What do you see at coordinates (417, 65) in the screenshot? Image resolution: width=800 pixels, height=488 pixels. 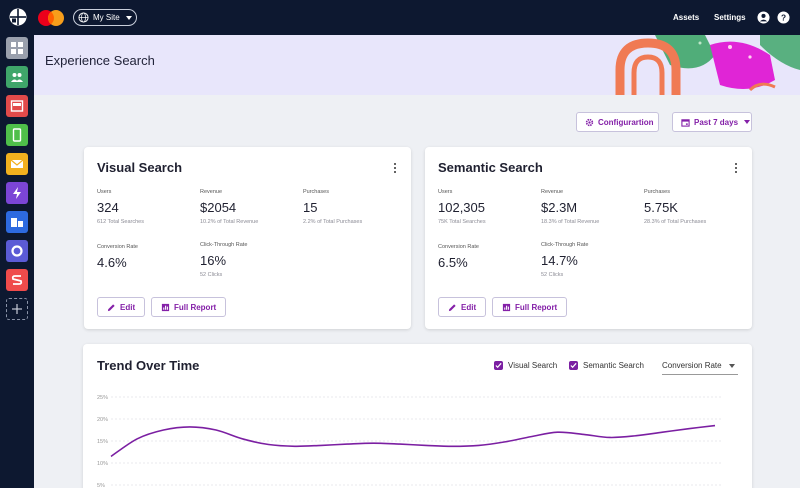 I see `page-header-banner: Experience Search` at bounding box center [417, 65].